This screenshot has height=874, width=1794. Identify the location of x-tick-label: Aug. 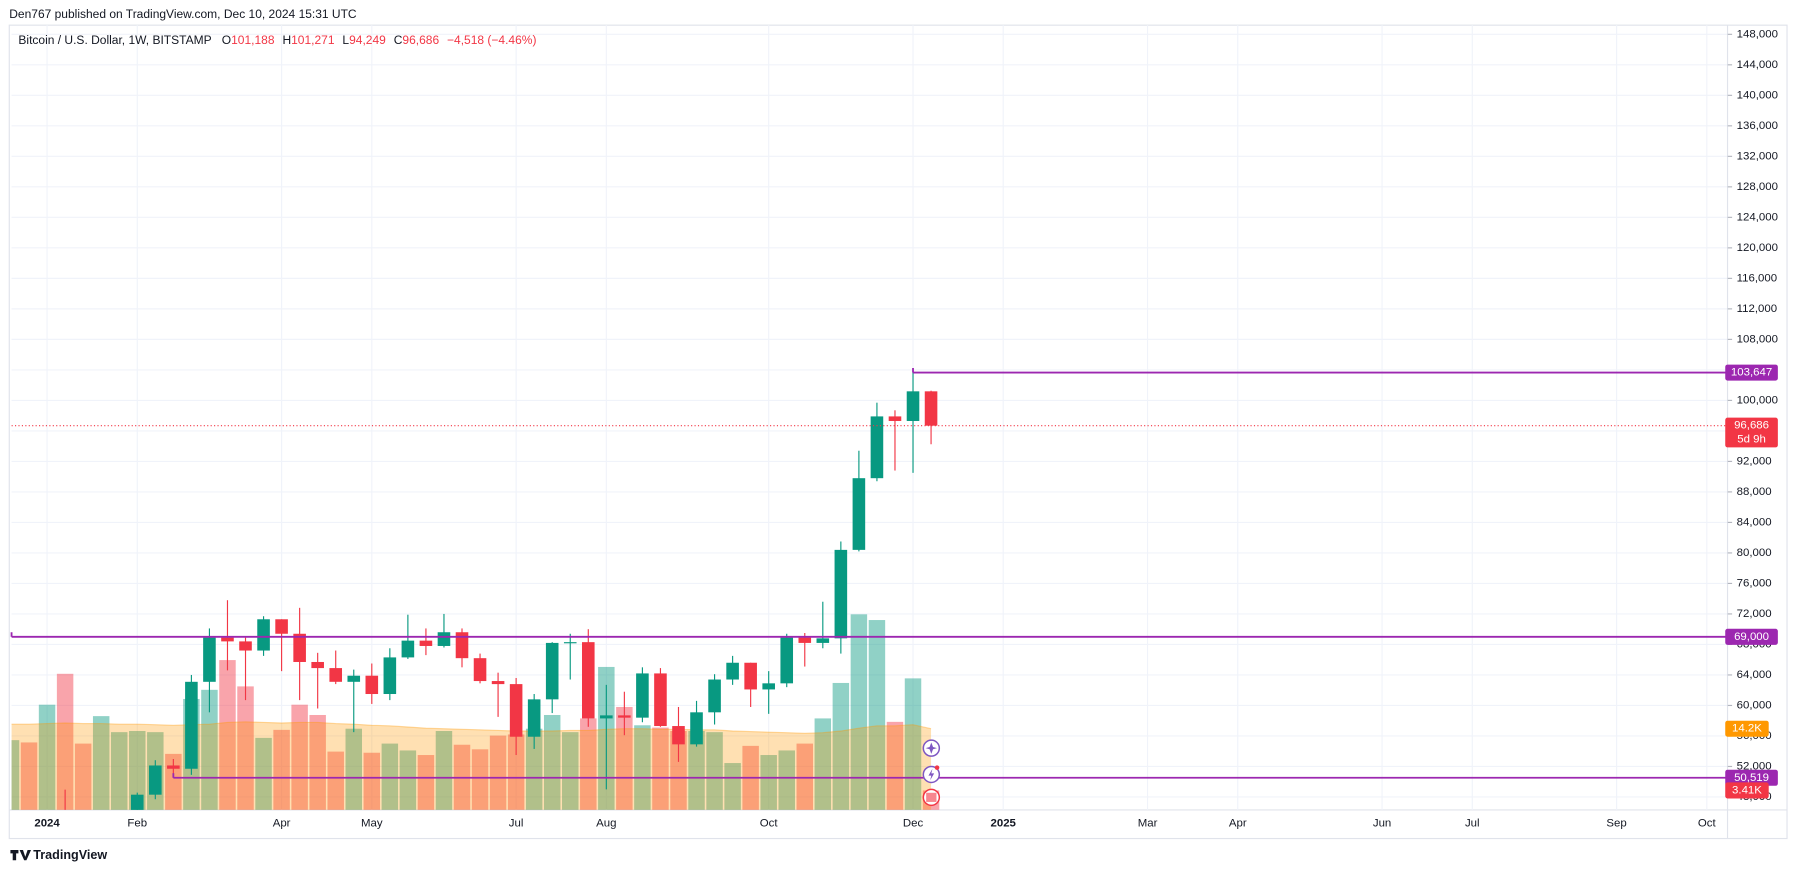
(606, 824).